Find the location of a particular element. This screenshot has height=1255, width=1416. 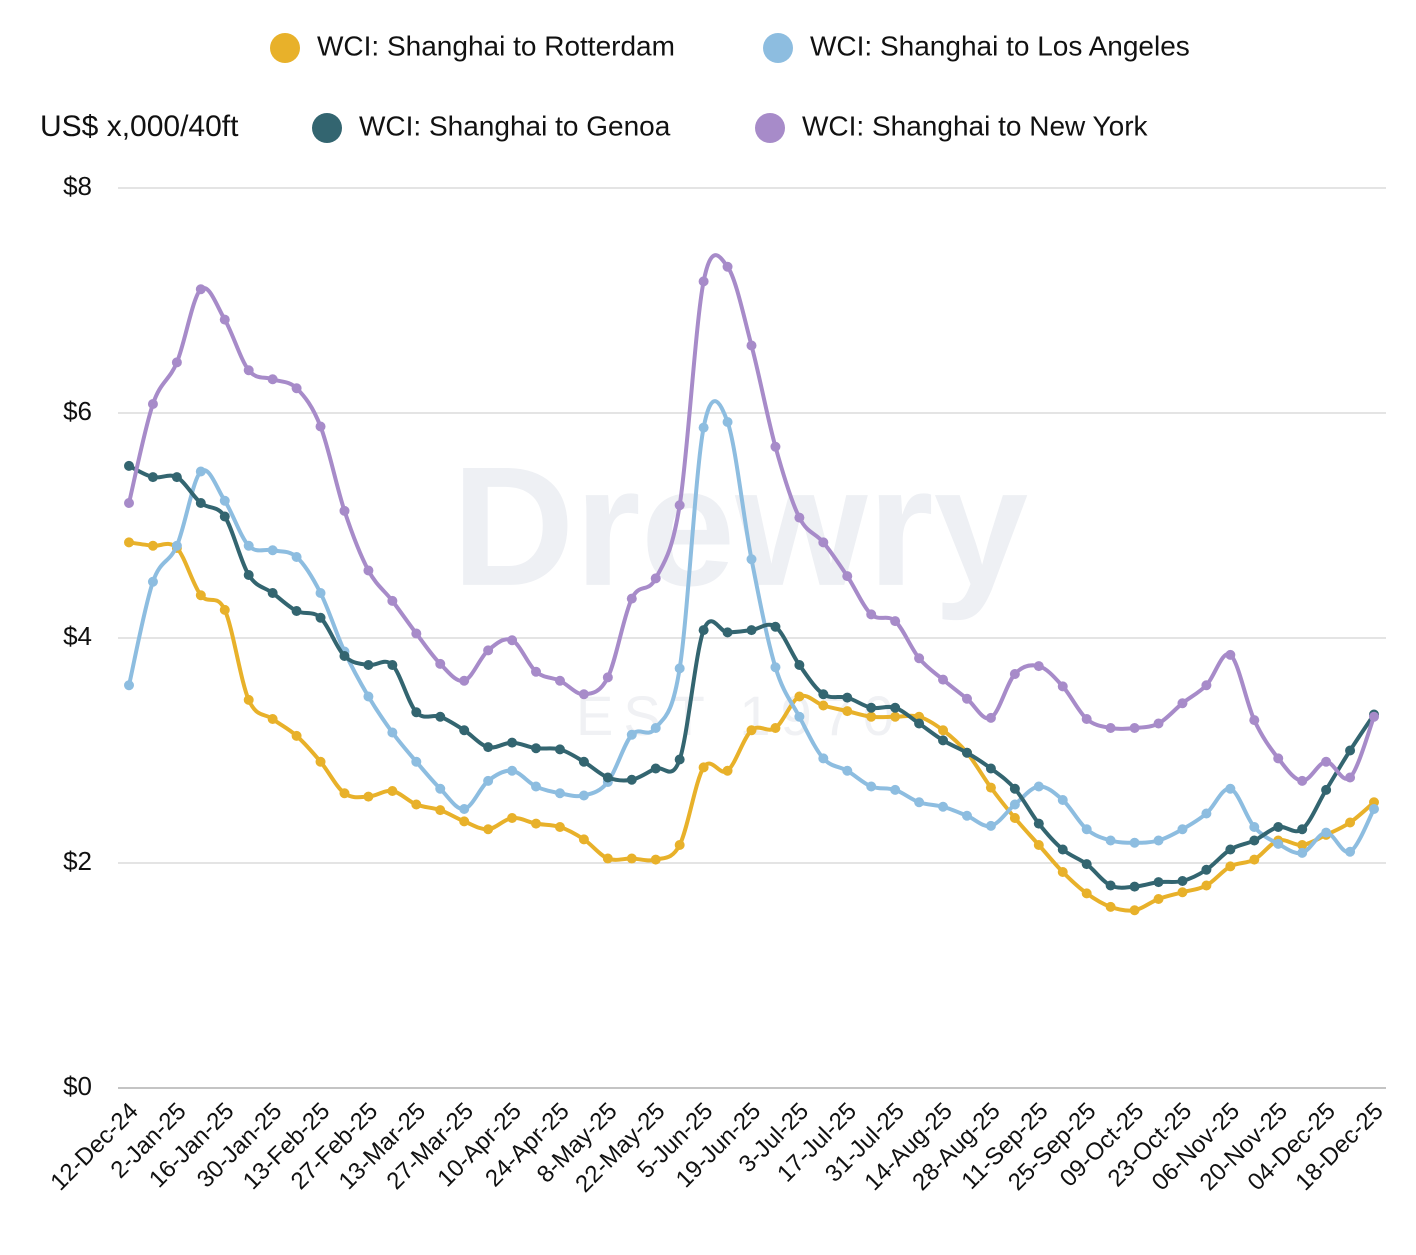

watermark: Drewry is located at coordinates (740, 527).